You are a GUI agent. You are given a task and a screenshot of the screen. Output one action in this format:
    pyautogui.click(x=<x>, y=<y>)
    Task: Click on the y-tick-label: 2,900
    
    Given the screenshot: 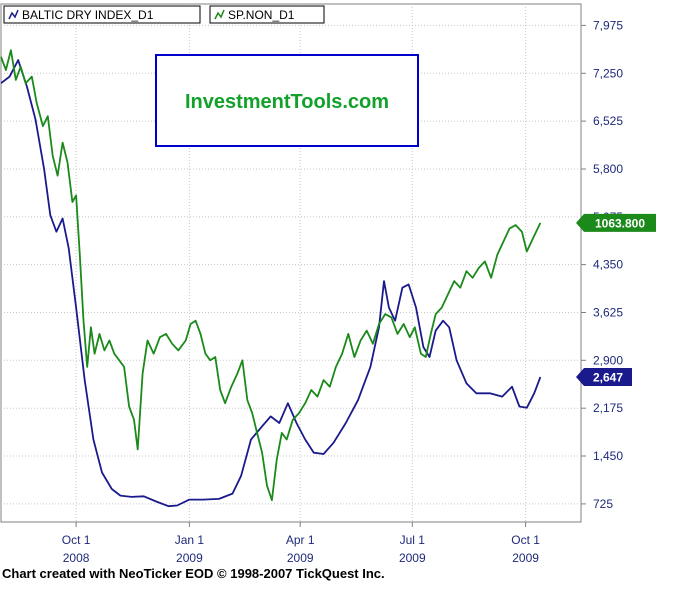 What is the action you would take?
    pyautogui.click(x=608, y=360)
    